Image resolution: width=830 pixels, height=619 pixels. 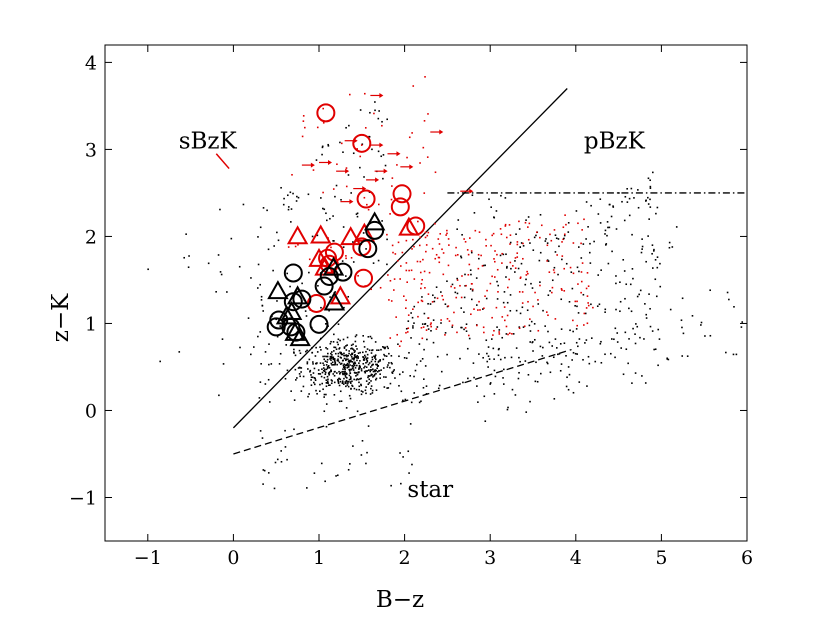 I want to click on x-tick-label: 2, so click(x=405, y=558).